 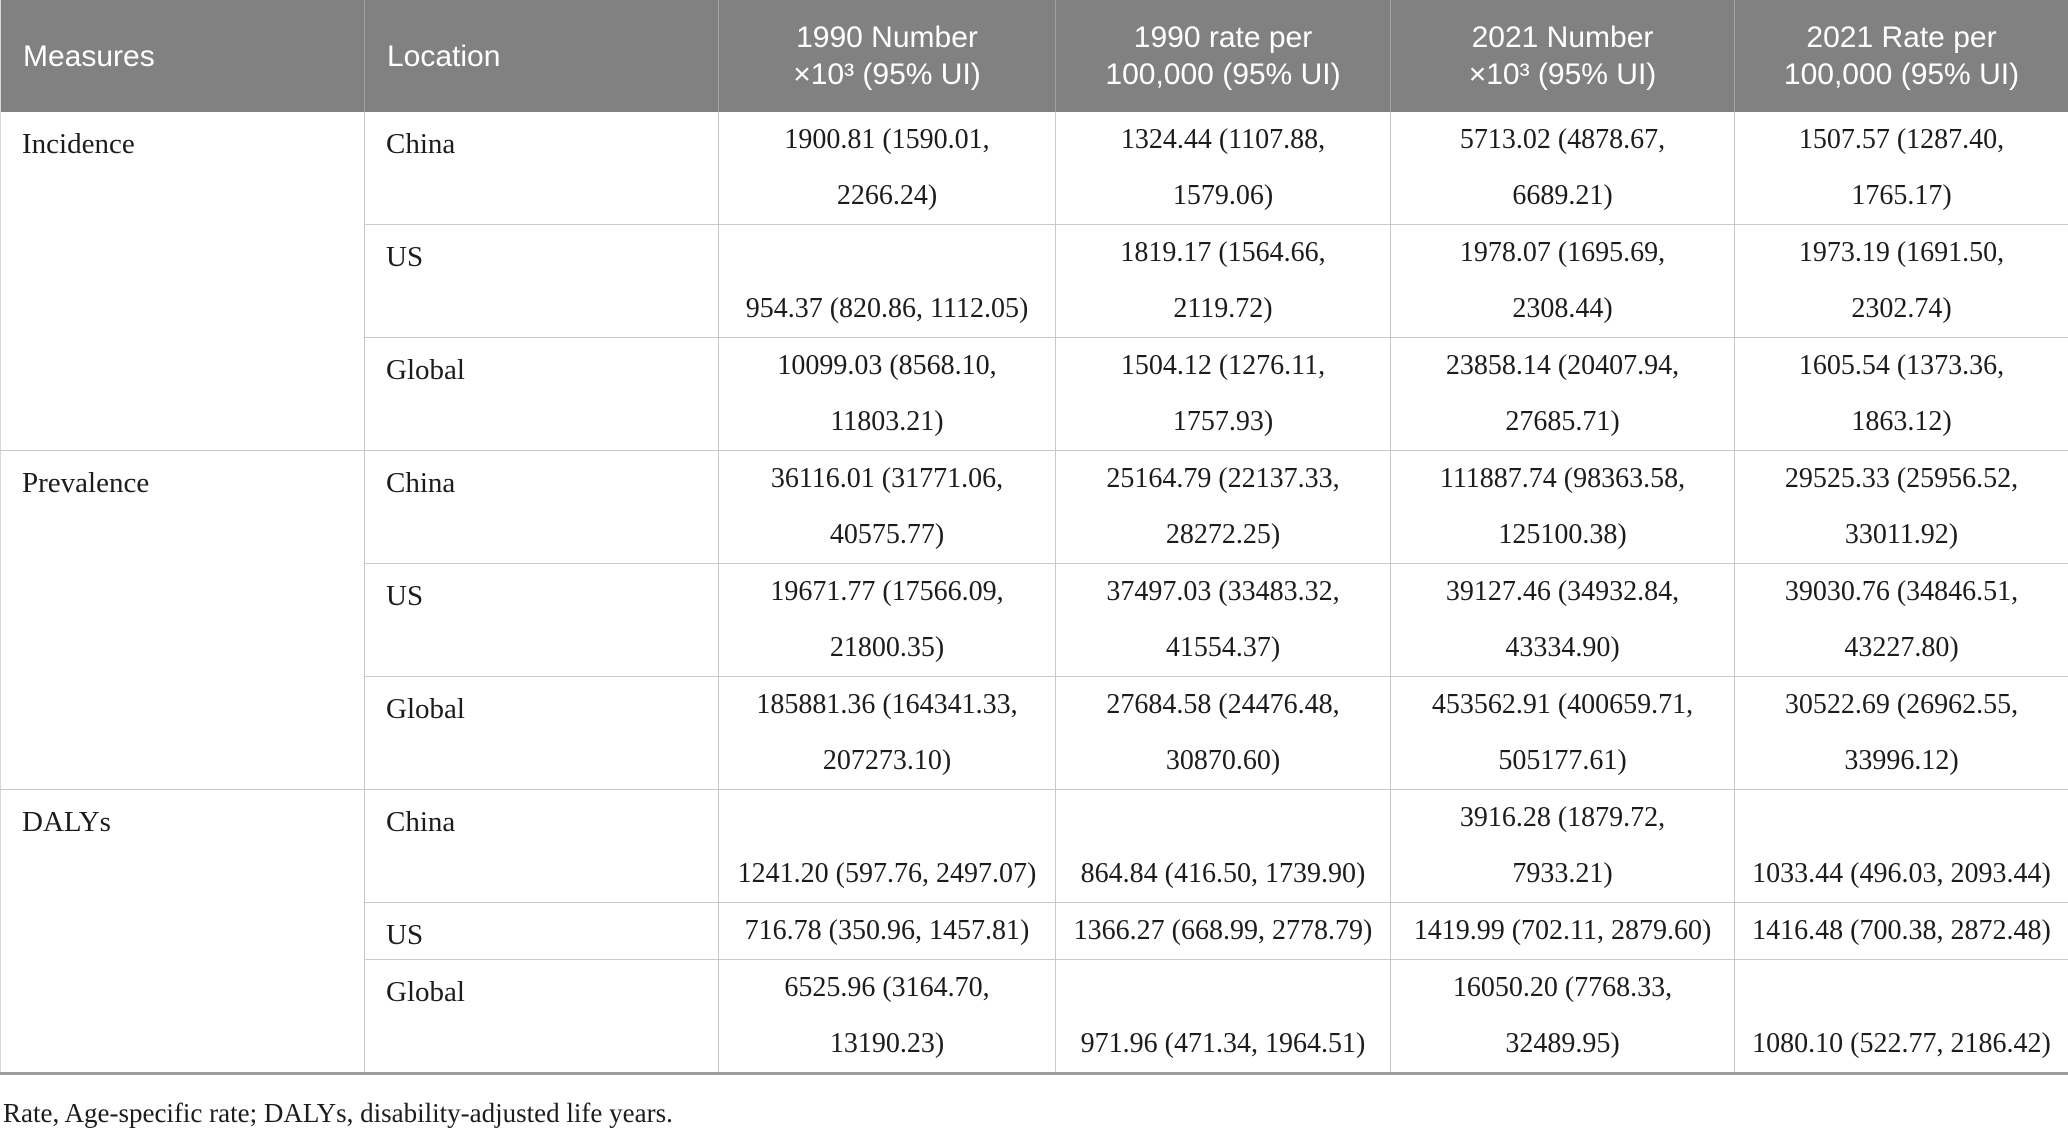 I want to click on value-cell: 453562.91 (400659.71, 505177.61), so click(x=1563, y=733).